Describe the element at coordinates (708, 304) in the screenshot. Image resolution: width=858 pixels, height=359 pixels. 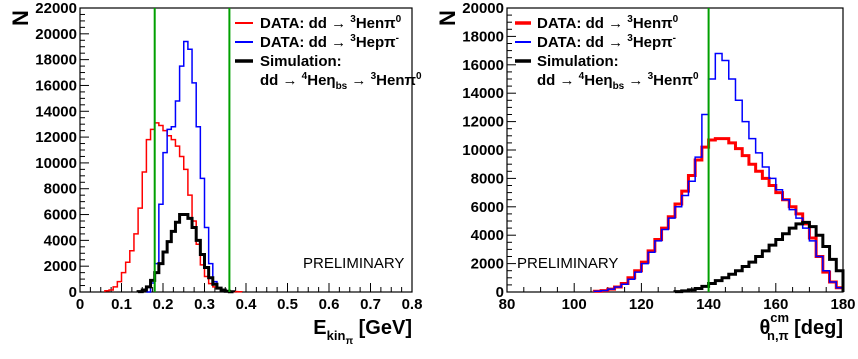
I see `x-tick-label: 140` at that location.